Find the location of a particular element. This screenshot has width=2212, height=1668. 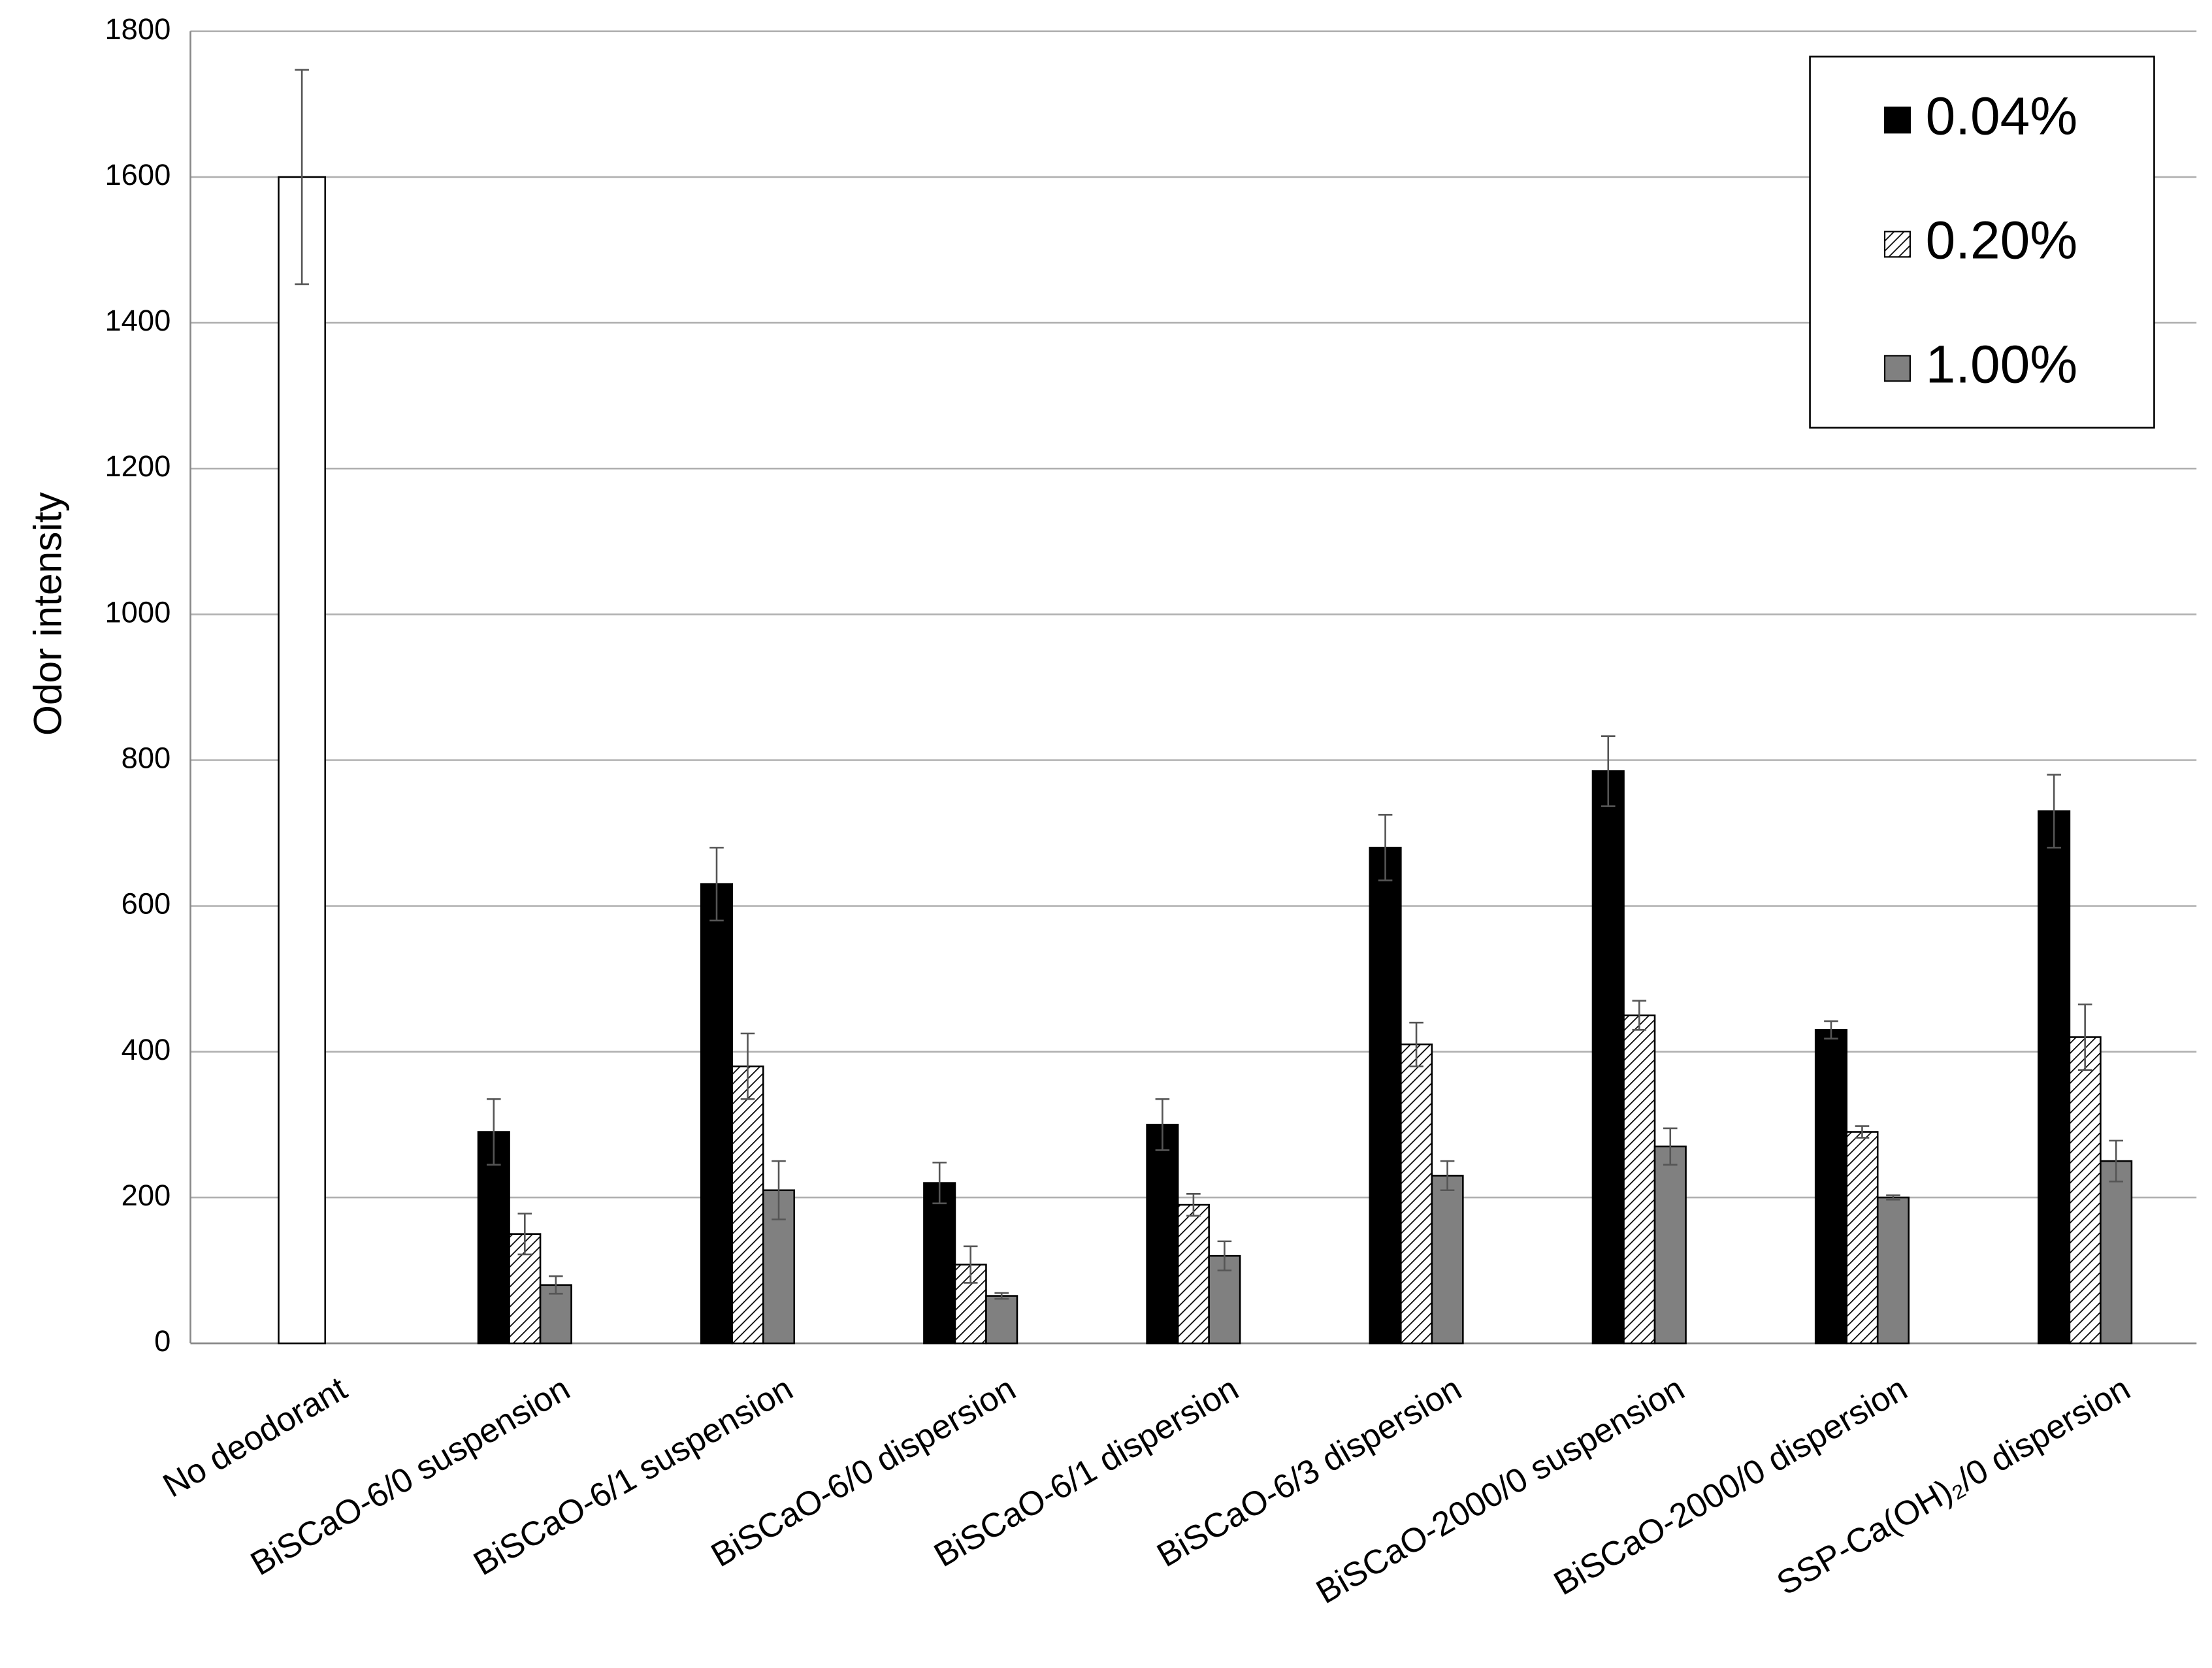

x-tick-label: BiSCaO-2000/0 dispersion is located at coordinates (1730, 1485).